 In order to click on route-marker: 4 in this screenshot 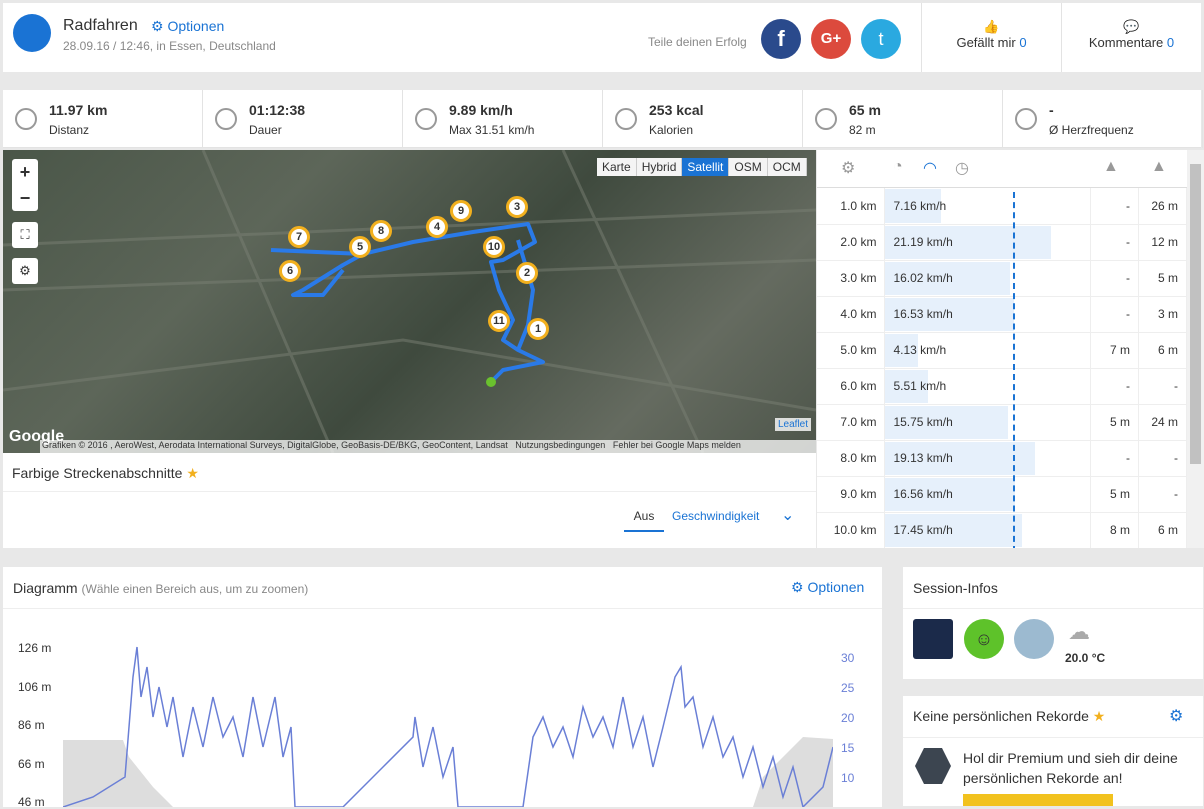, I will do `click(437, 227)`.